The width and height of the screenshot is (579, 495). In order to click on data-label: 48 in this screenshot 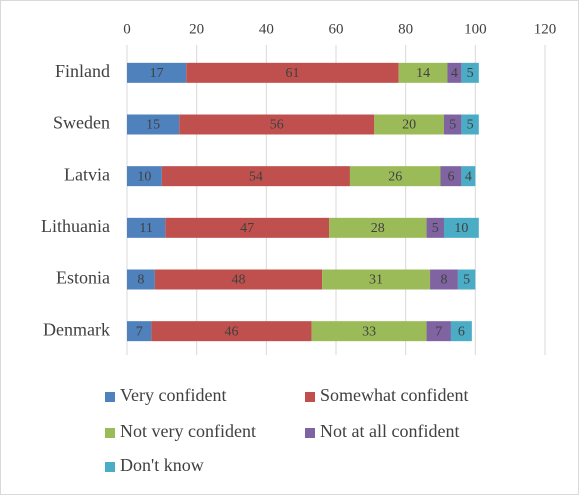, I will do `click(238, 280)`.